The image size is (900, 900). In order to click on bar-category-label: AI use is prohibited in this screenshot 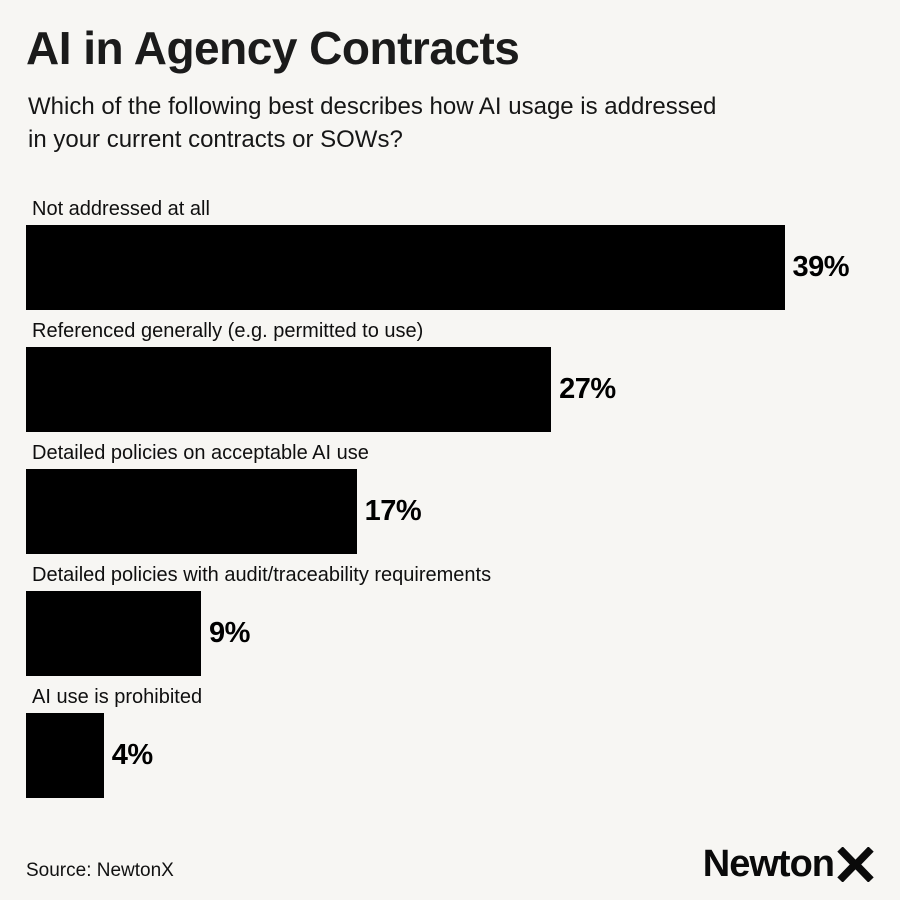, I will do `click(117, 697)`.